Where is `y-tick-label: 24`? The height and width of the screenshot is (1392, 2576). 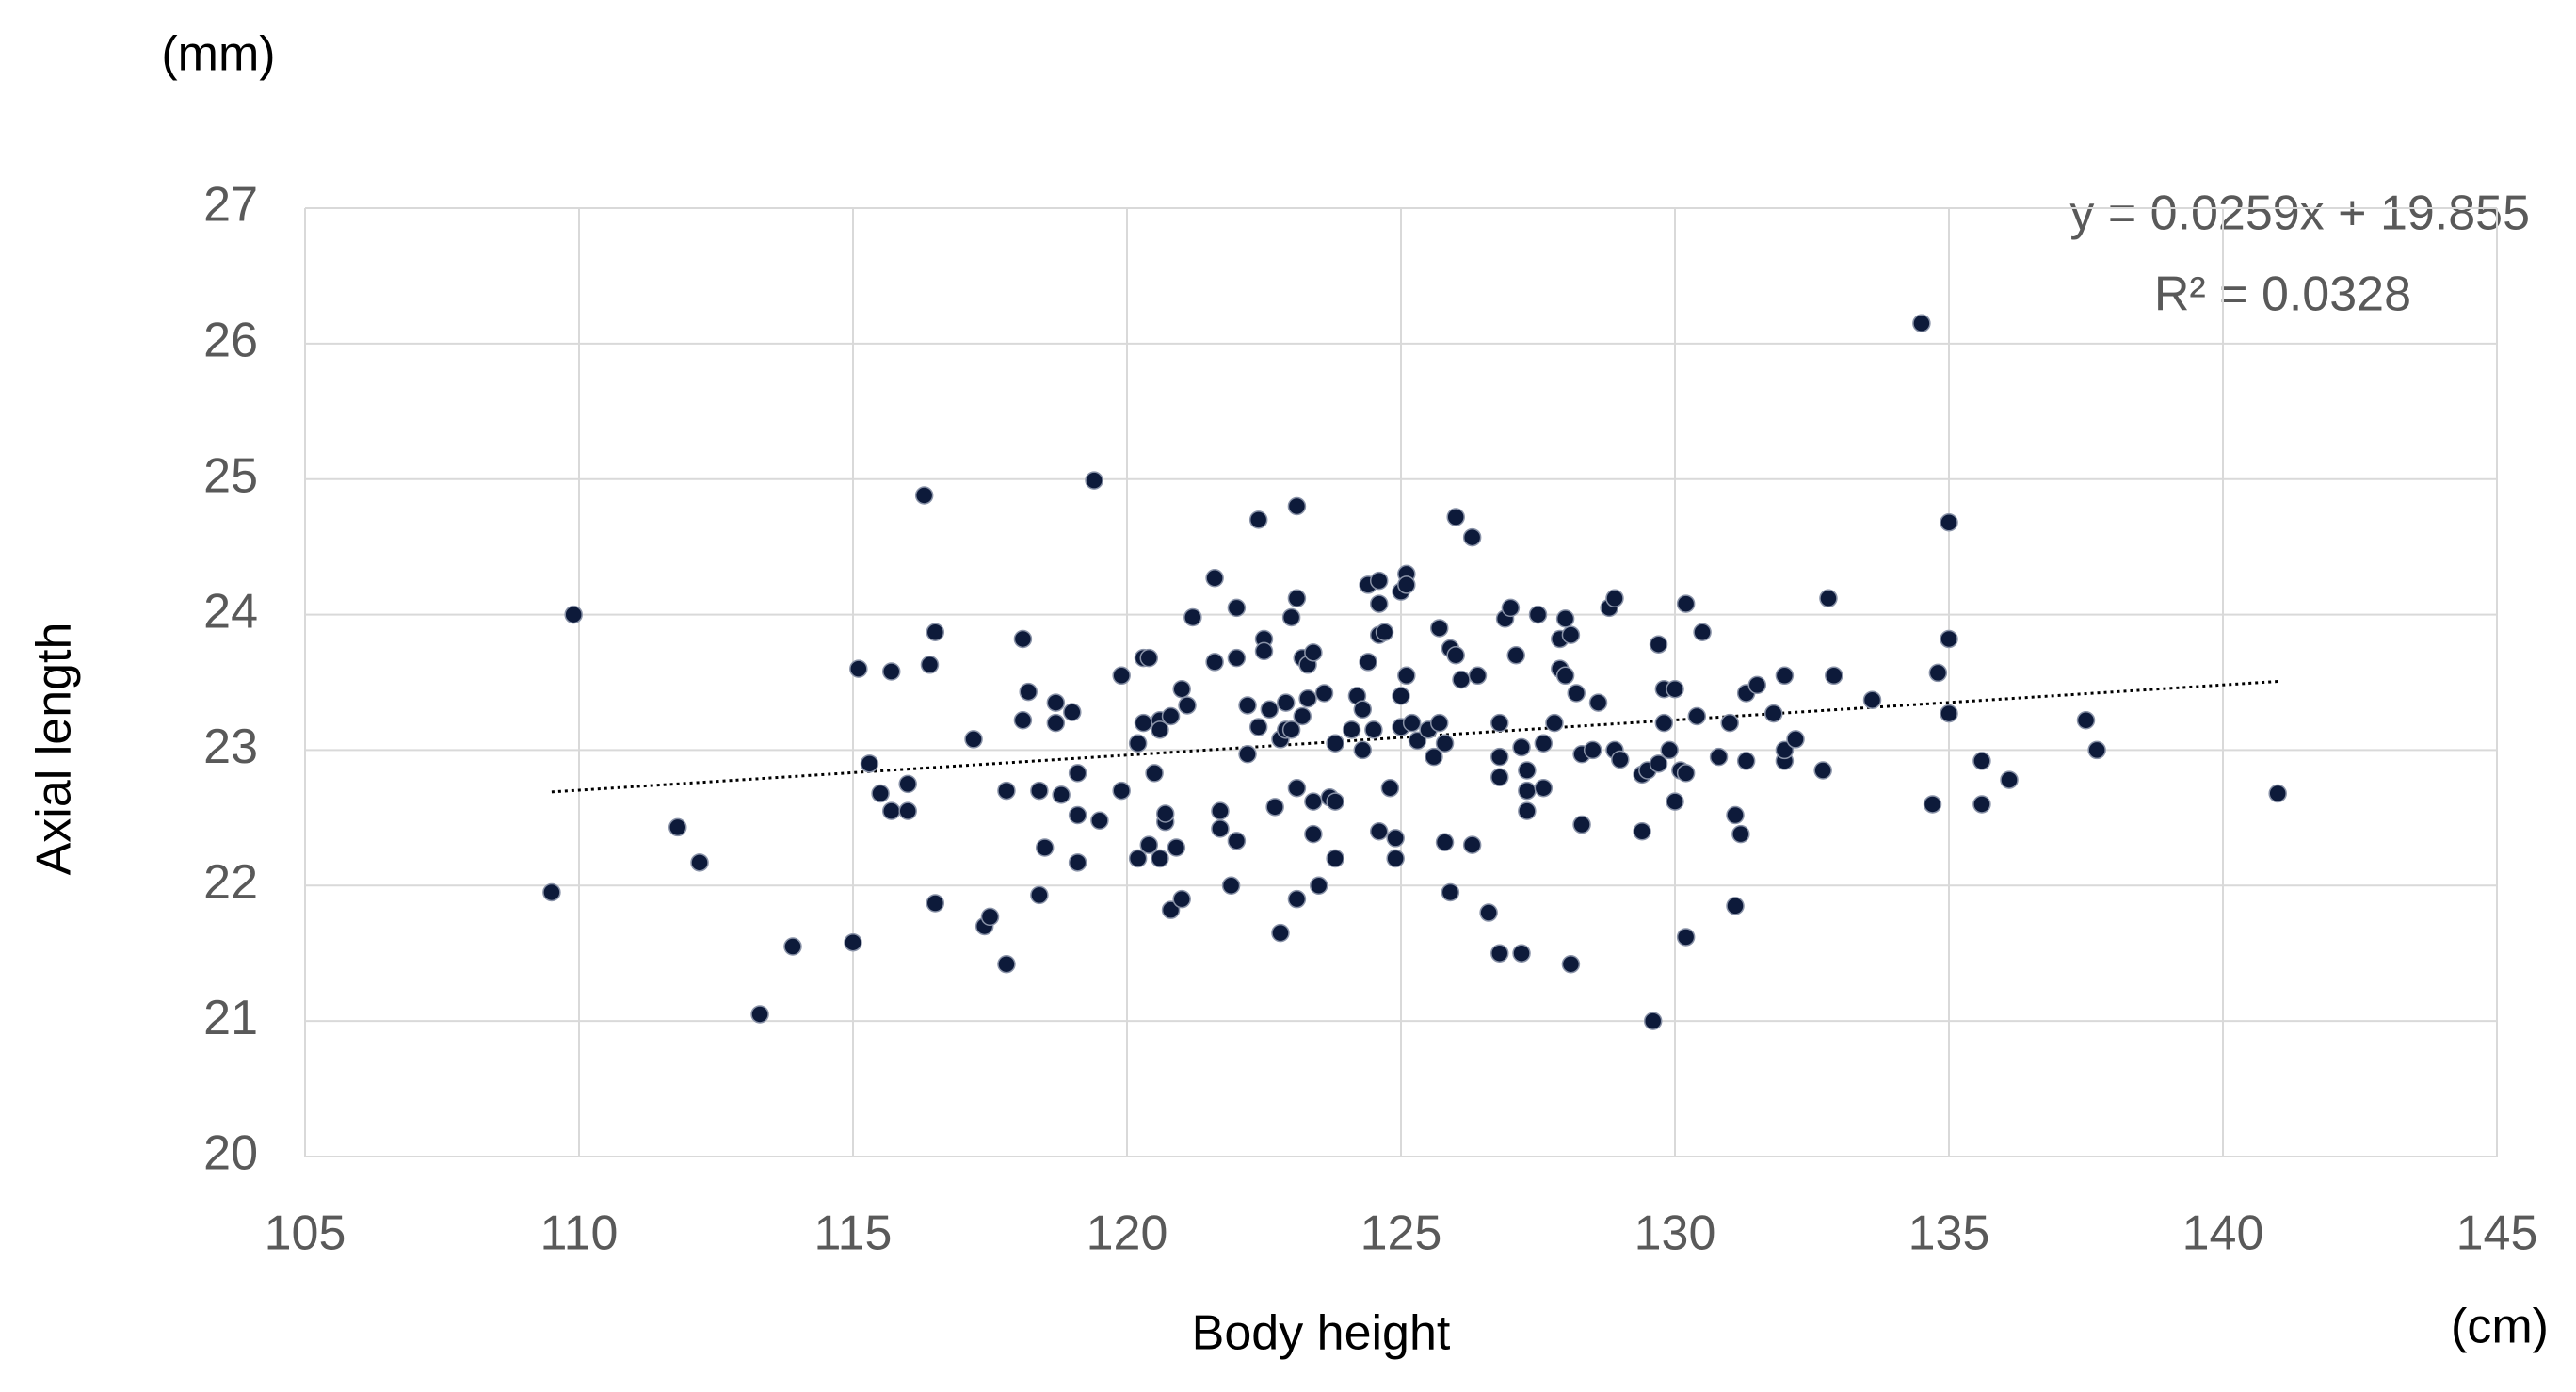 y-tick-label: 24 is located at coordinates (230, 611).